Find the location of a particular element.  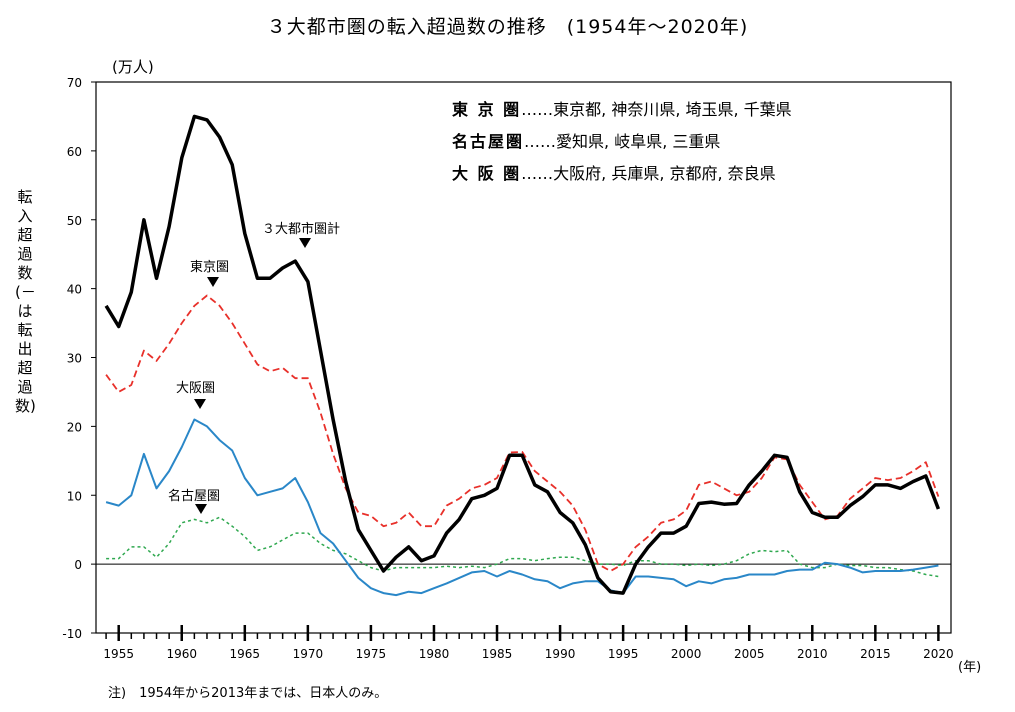

series-line-nagoya is located at coordinates (522, 547).